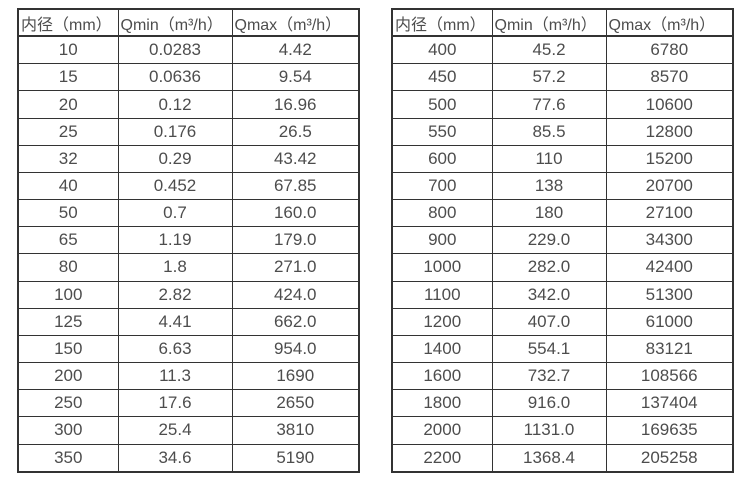 Image resolution: width=750 pixels, height=483 pixels. What do you see at coordinates (669, 376) in the screenshot?
I see `cell-qmax: 108566` at bounding box center [669, 376].